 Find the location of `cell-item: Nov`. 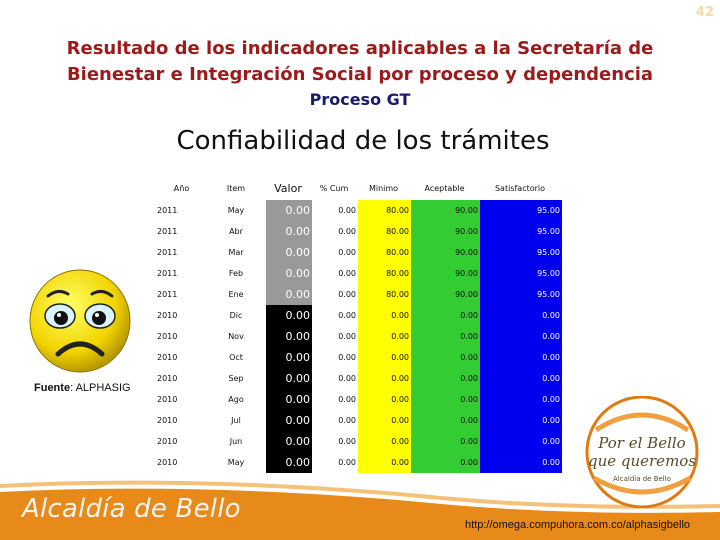

cell-item: Nov is located at coordinates (236, 336).